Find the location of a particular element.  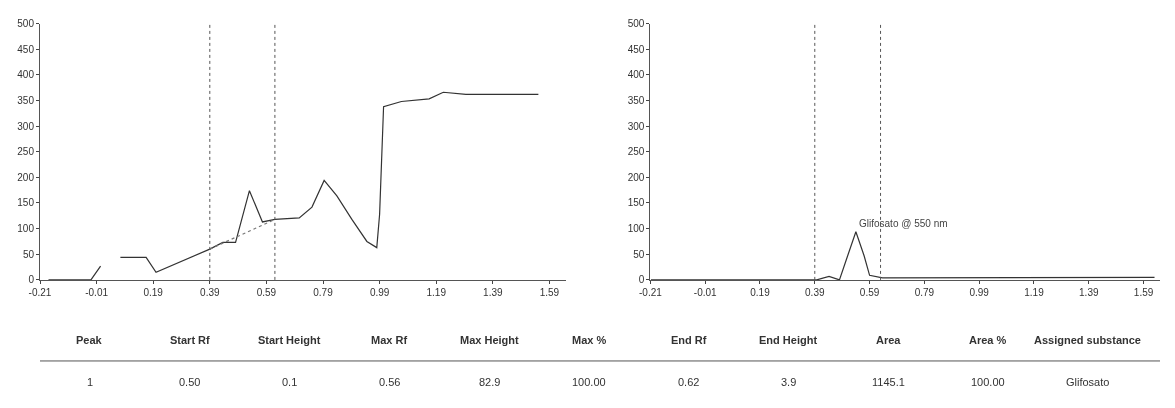

text: Glifosato is located at coordinates (1088, 382).